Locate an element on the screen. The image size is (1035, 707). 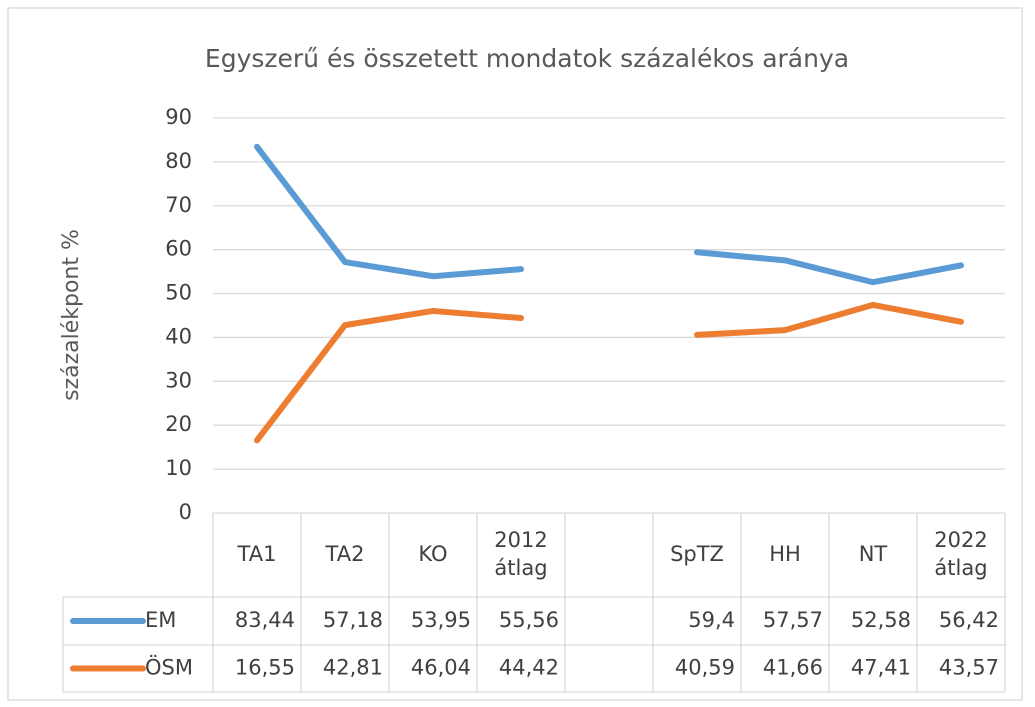
y-tick-label: 80 is located at coordinates (178, 161).